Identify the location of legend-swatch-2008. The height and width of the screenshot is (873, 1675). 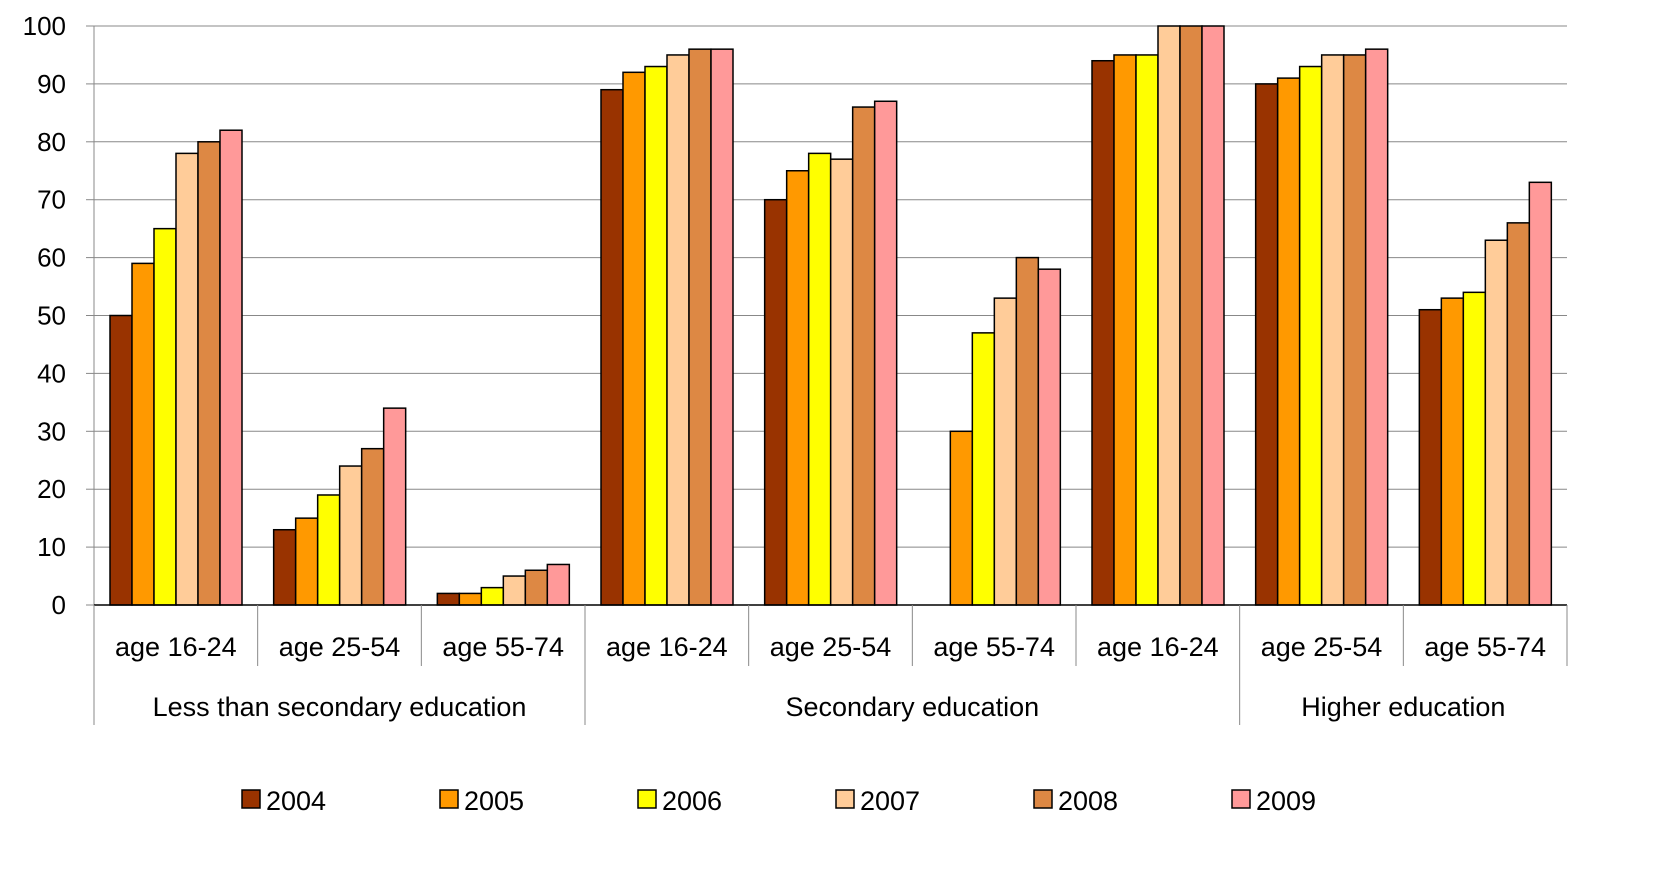
(1043, 799).